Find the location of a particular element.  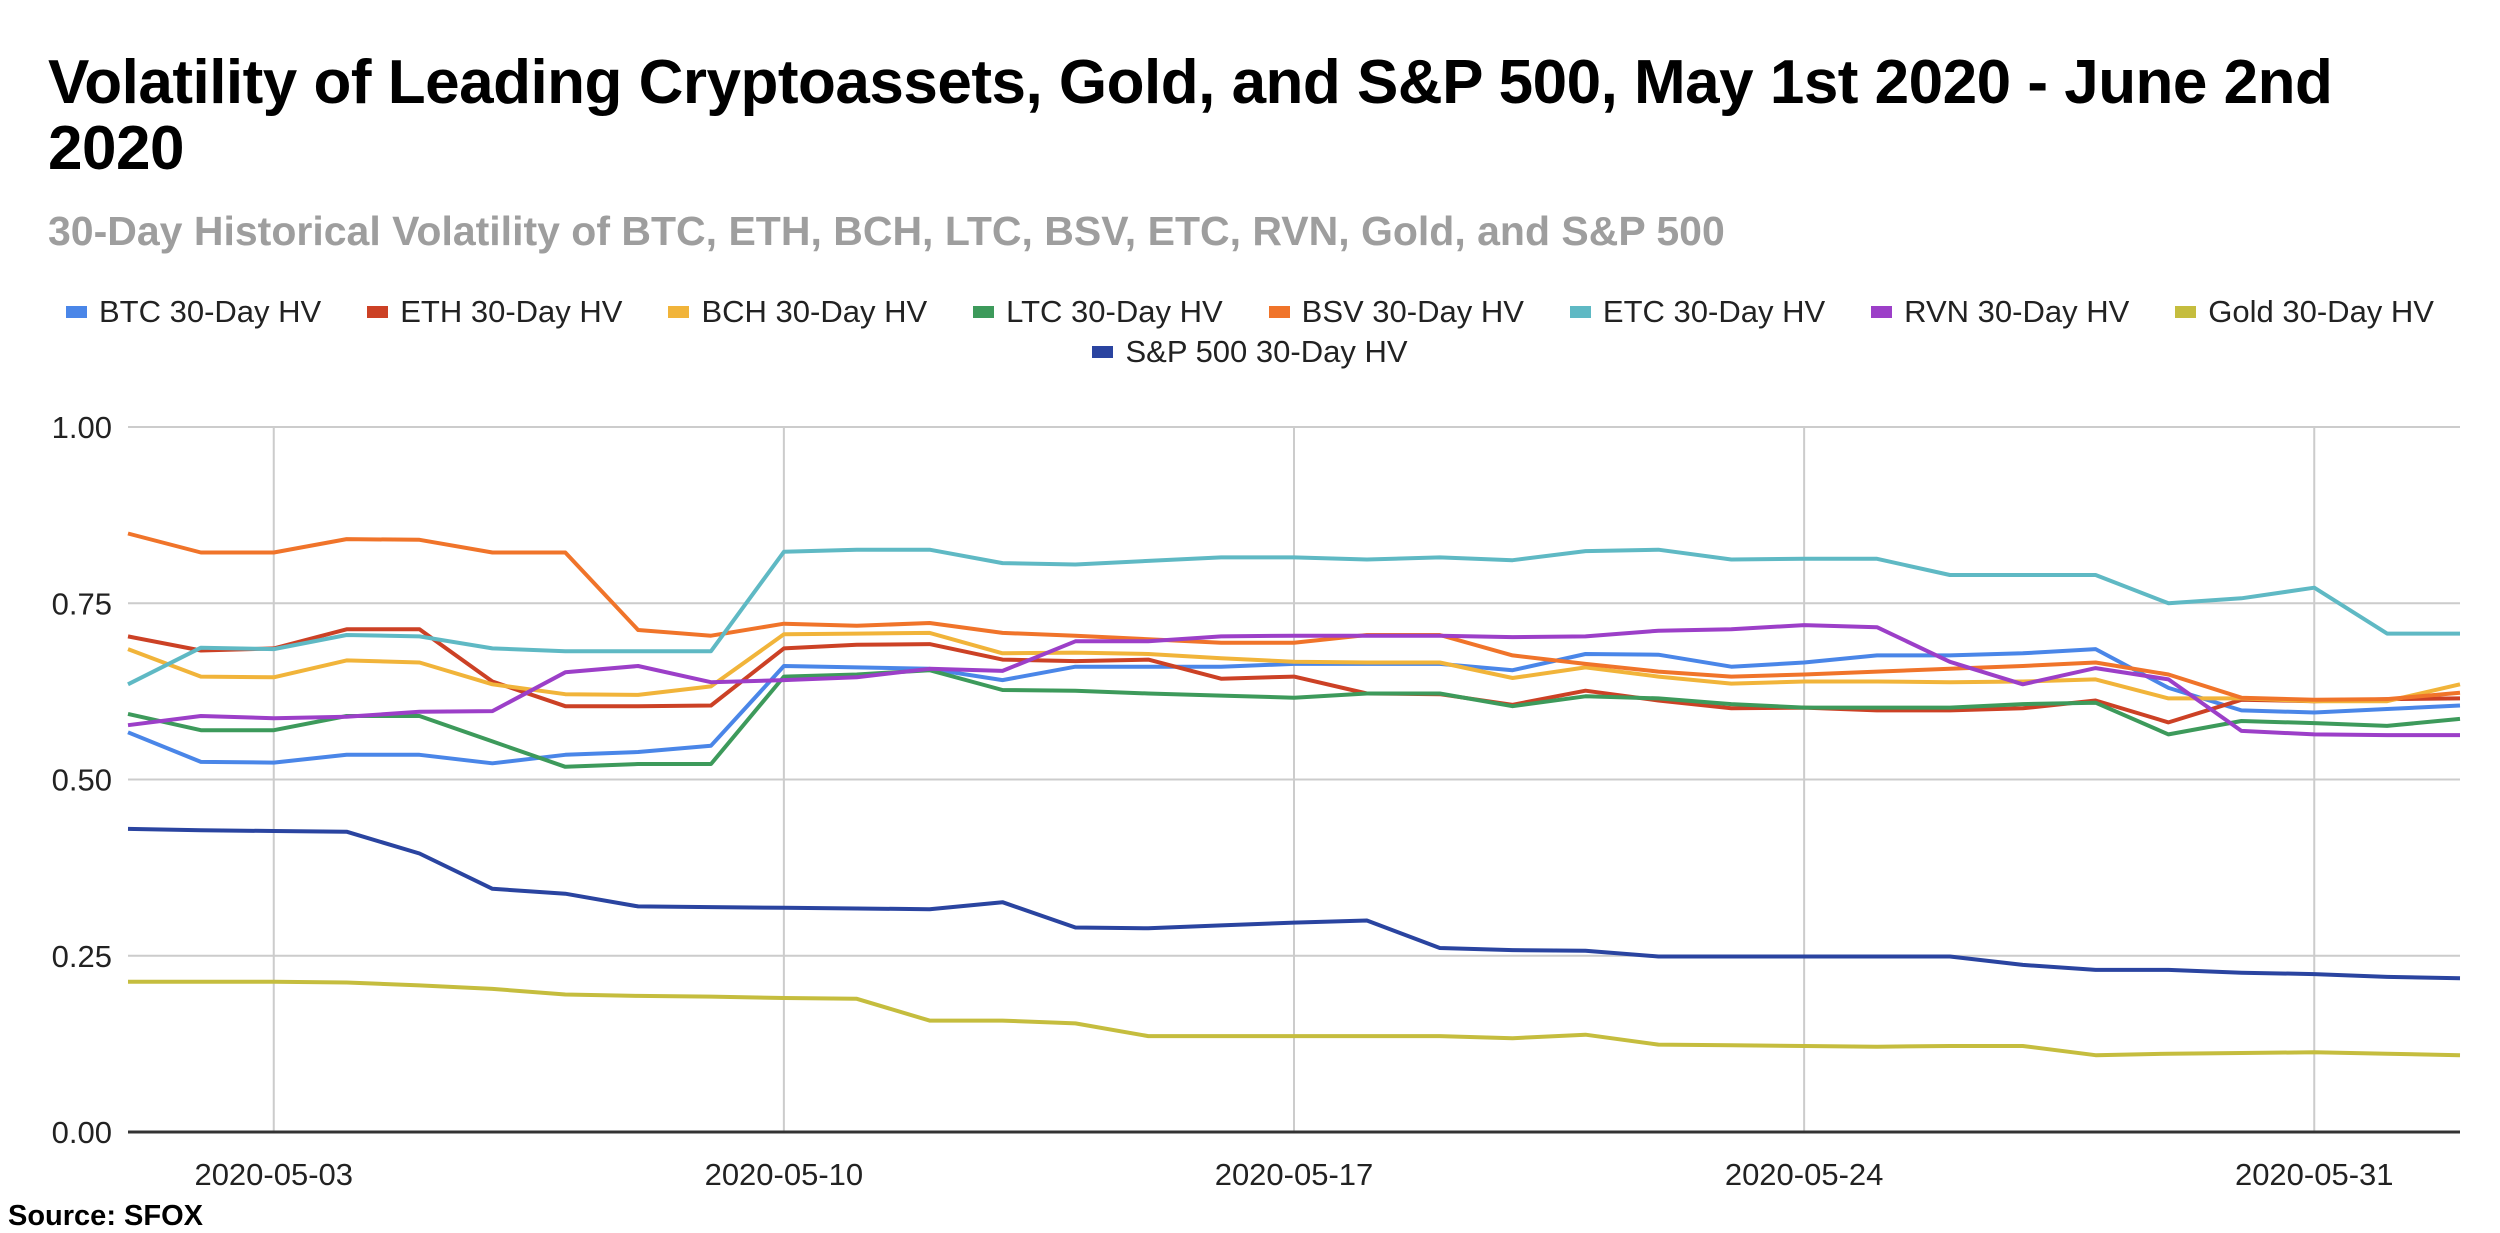

legend-item: S&P 500 30-Day HV is located at coordinates (1250, 352).